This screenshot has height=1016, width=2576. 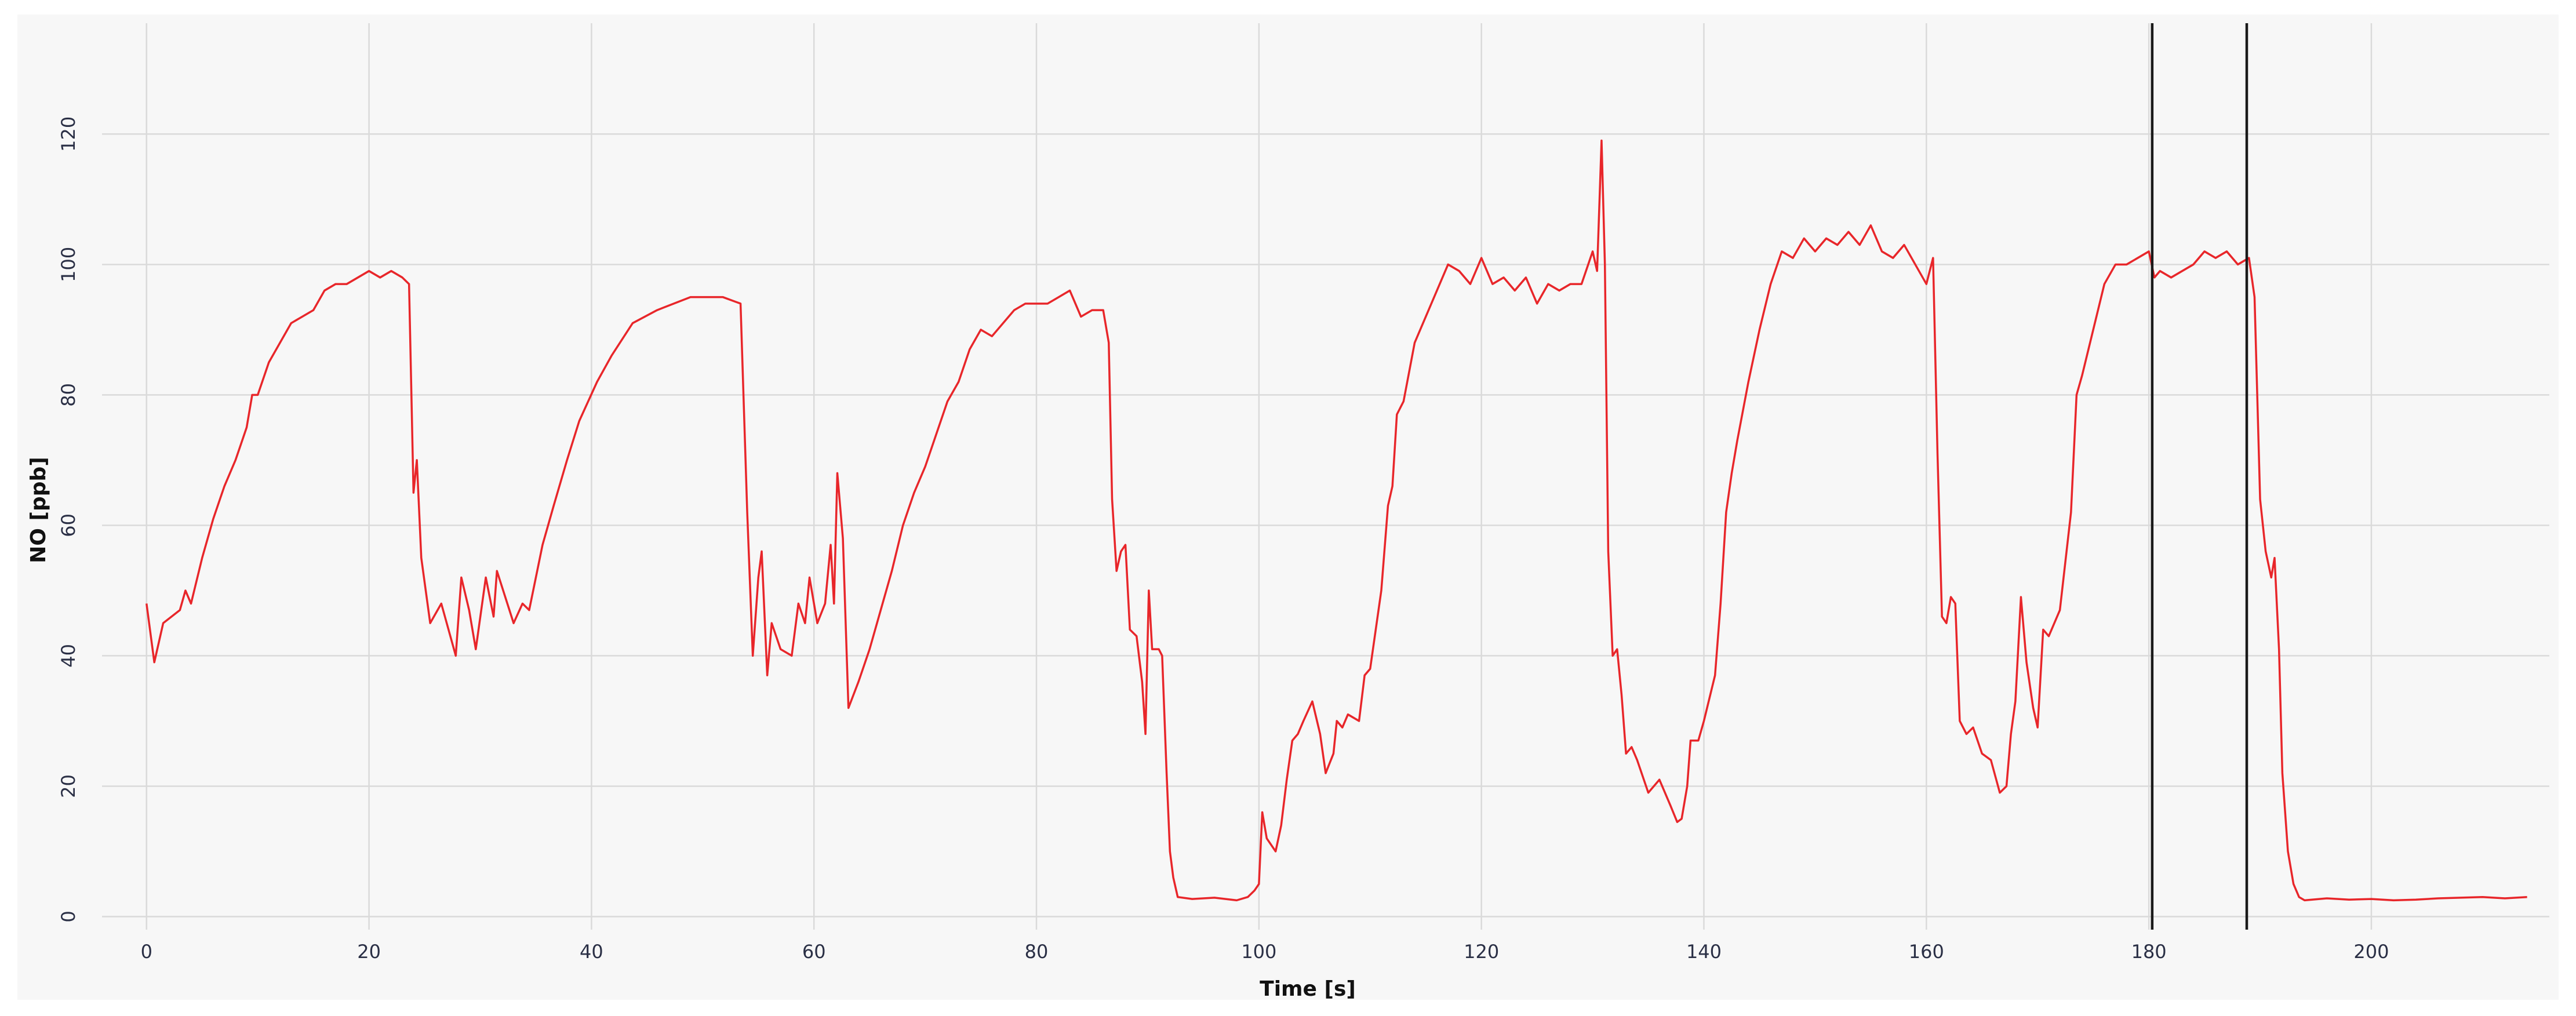 I want to click on x-tick-label: 180, so click(x=2149, y=952).